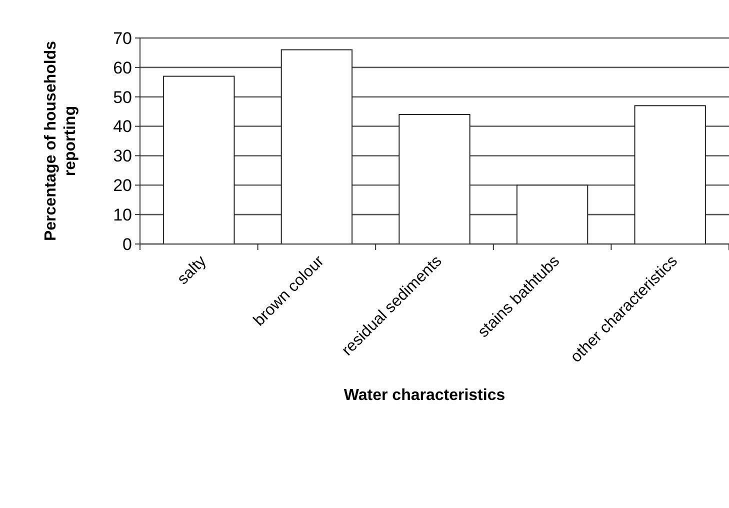 The width and height of the screenshot is (729, 508). Describe the element at coordinates (122, 215) in the screenshot. I see `y-tick-label: 10` at that location.